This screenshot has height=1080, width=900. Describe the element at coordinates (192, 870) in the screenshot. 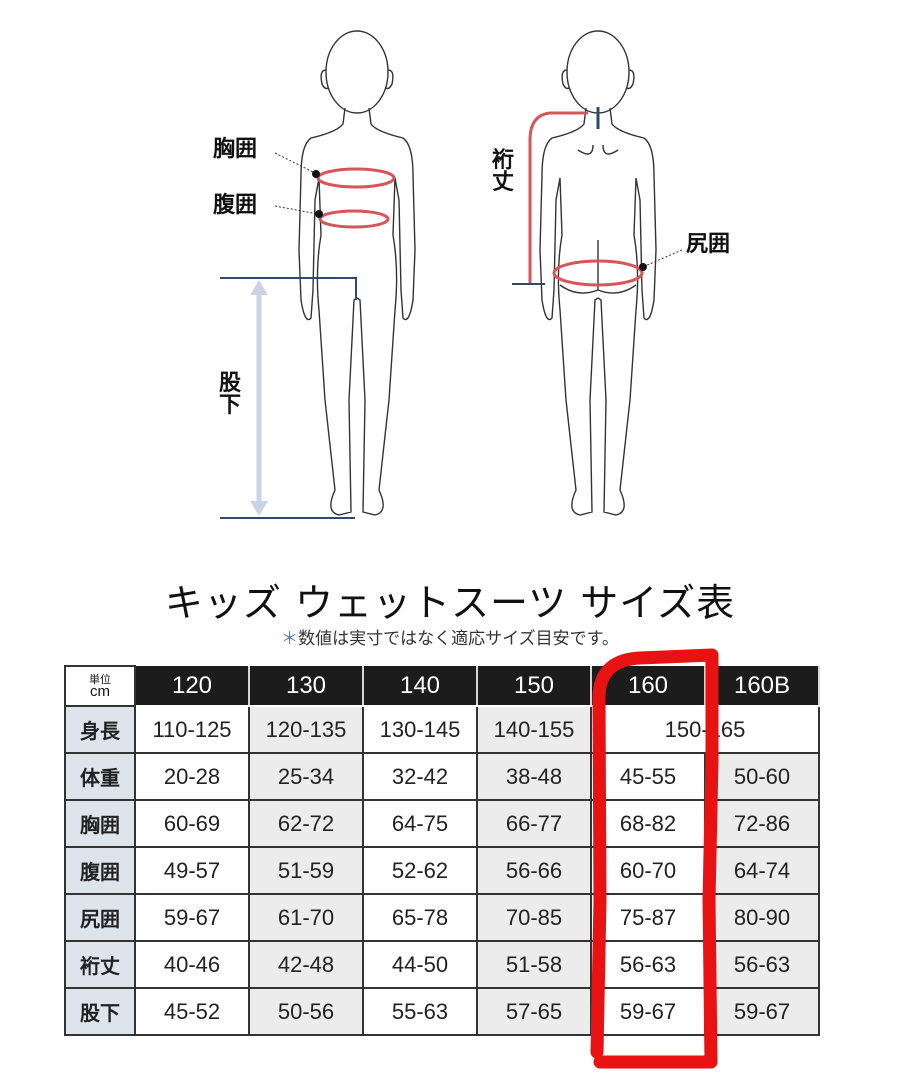

I see `table-cell: 49-57` at that location.